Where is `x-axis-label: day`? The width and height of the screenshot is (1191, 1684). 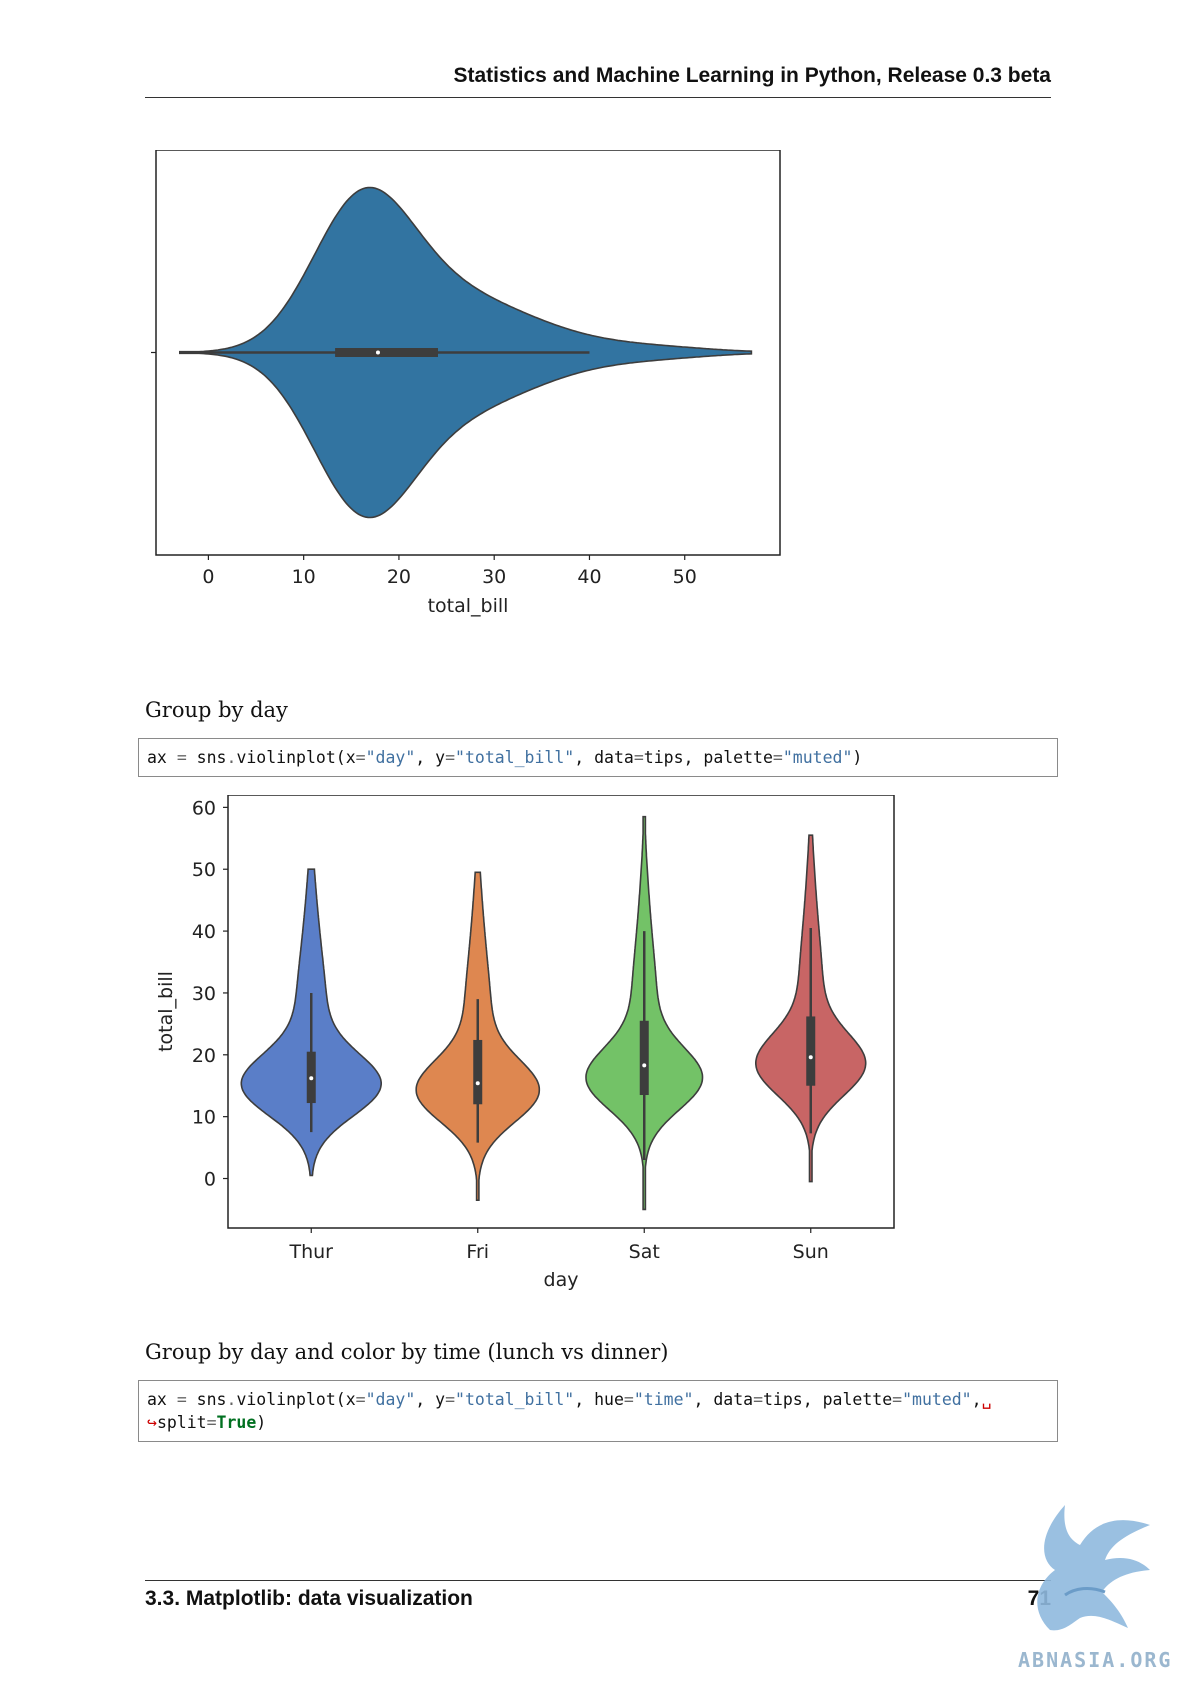 x-axis-label: day is located at coordinates (561, 1280).